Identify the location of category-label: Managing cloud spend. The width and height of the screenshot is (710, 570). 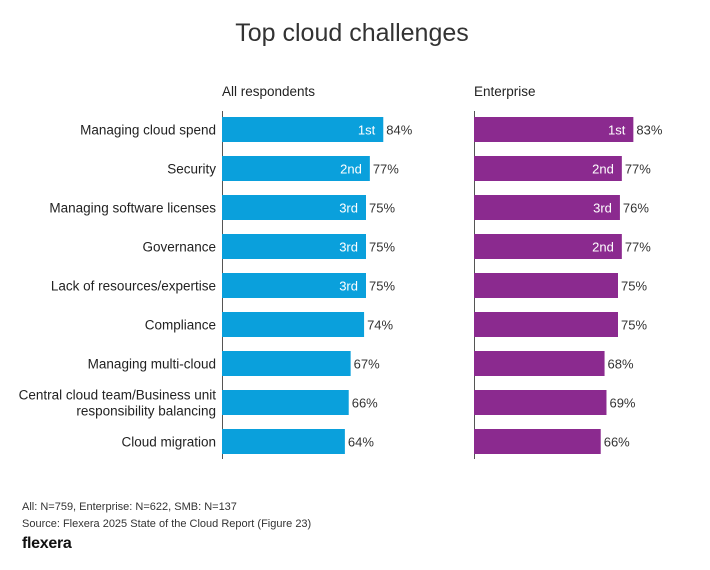
(148, 130).